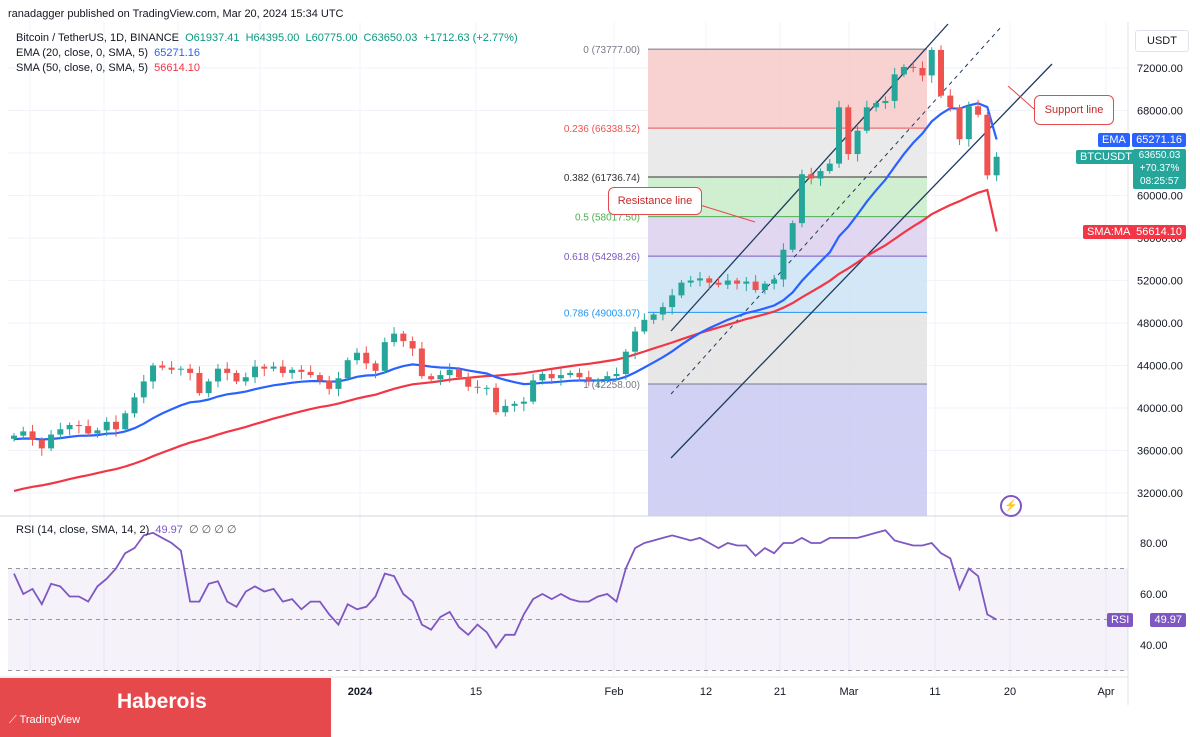 The image size is (1200, 737). I want to click on sma-legend: SMA (50, close, 0, SMA, 5) 56614.10, so click(109, 68).